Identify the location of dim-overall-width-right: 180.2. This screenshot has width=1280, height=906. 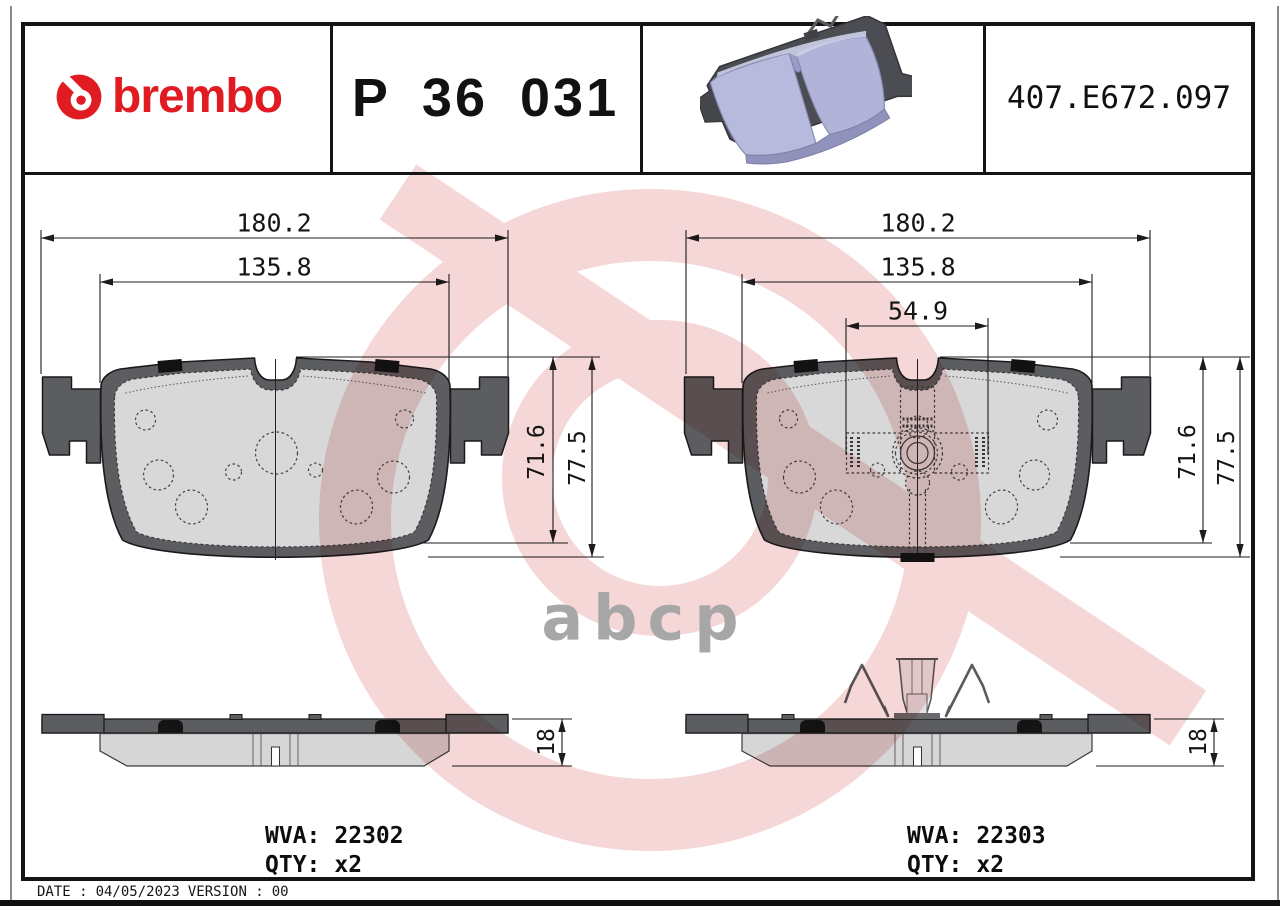
(918, 223).